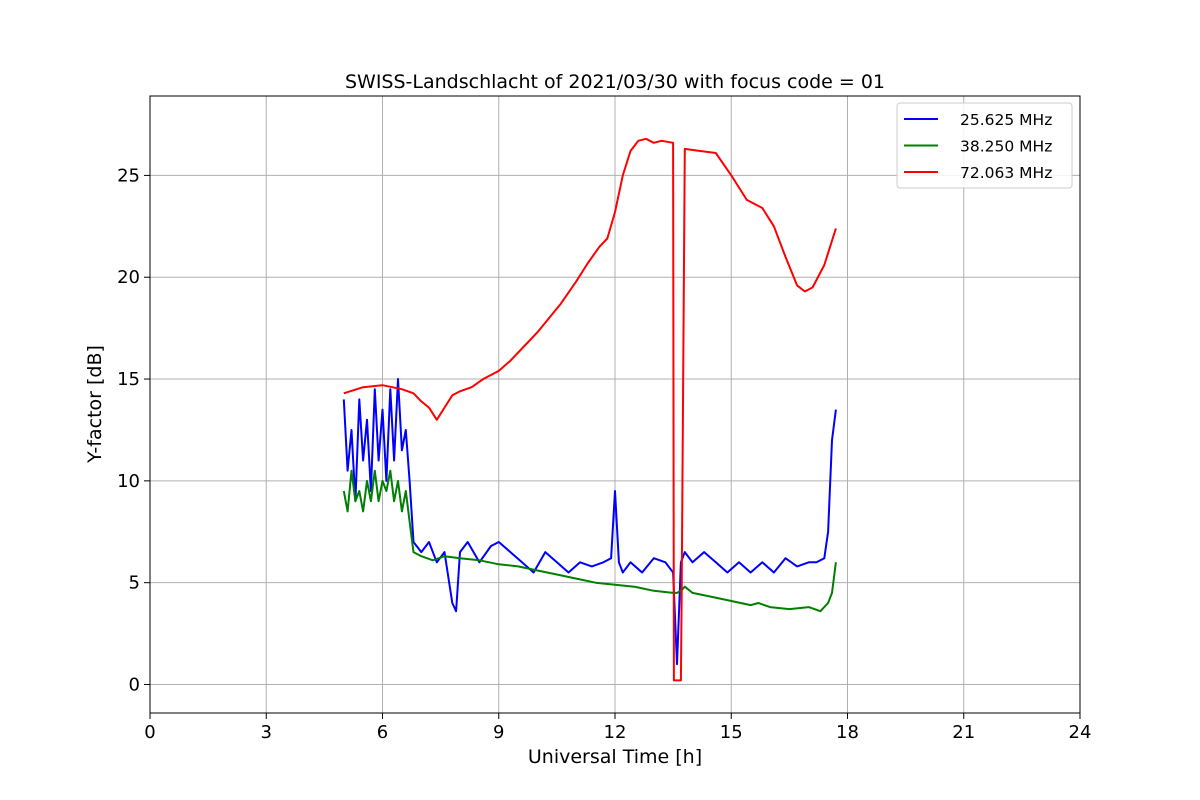 Image resolution: width=1200 pixels, height=800 pixels. I want to click on y-tick-label: 20, so click(128, 277).